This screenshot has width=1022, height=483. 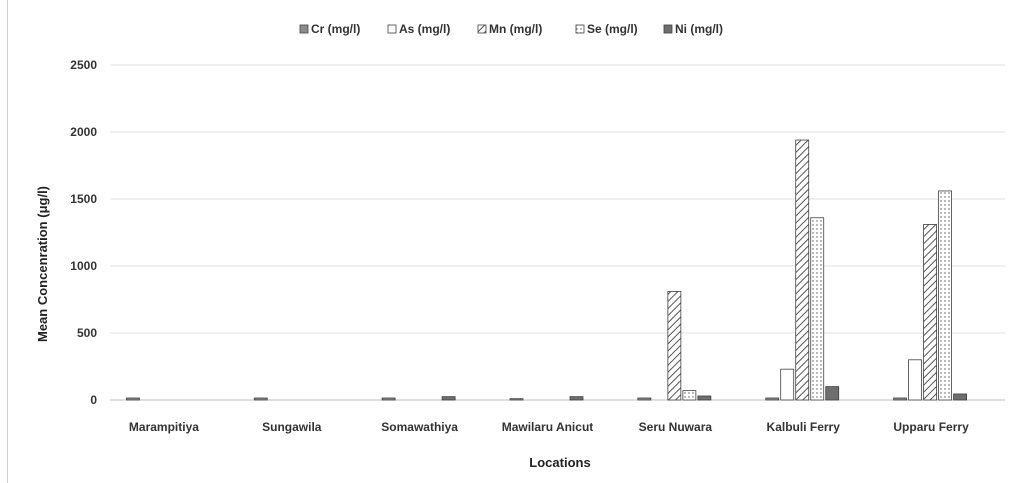 What do you see at coordinates (7, 241) in the screenshot?
I see `chart-frame-edge` at bounding box center [7, 241].